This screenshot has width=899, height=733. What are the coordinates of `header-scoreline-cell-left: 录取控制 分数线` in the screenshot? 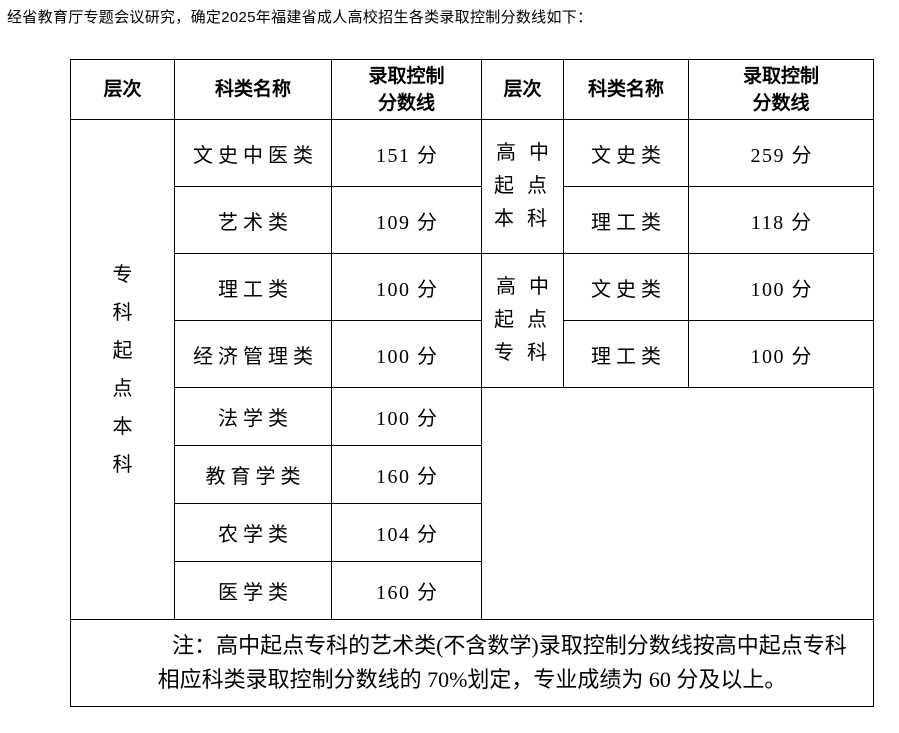 It's located at (406, 89).